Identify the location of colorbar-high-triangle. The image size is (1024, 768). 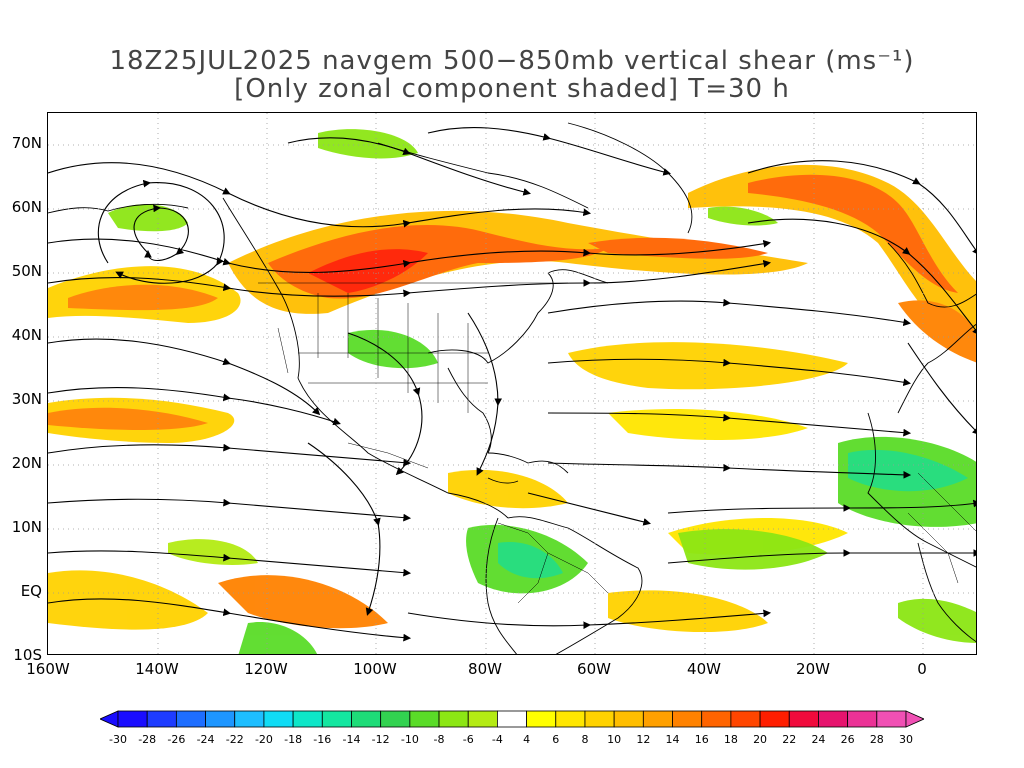
(914, 719).